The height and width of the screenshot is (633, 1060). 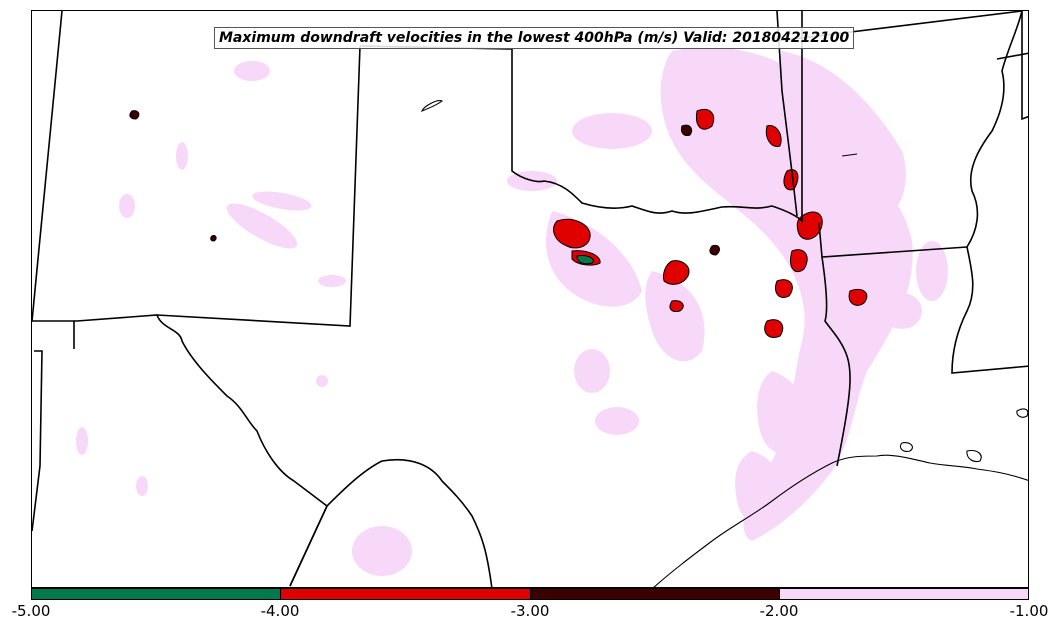 I want to click on pink-patch-tx-south, so click(x=617, y=421).